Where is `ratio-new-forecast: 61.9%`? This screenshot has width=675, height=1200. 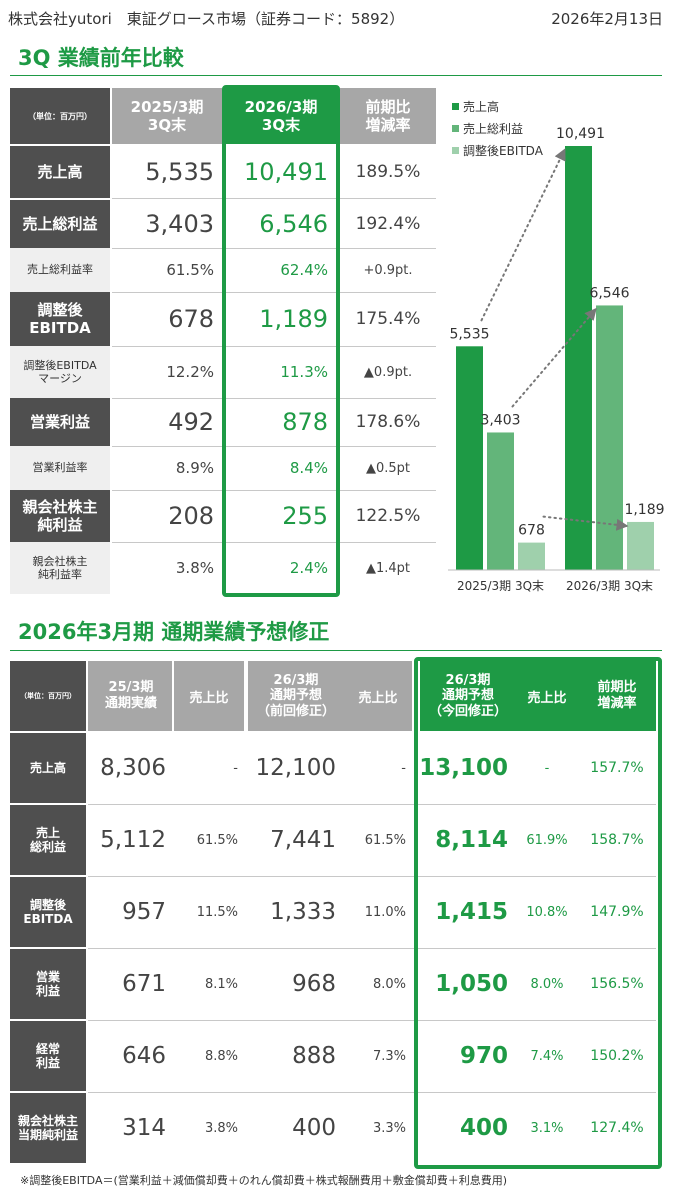 ratio-new-forecast: 61.9% is located at coordinates (547, 840).